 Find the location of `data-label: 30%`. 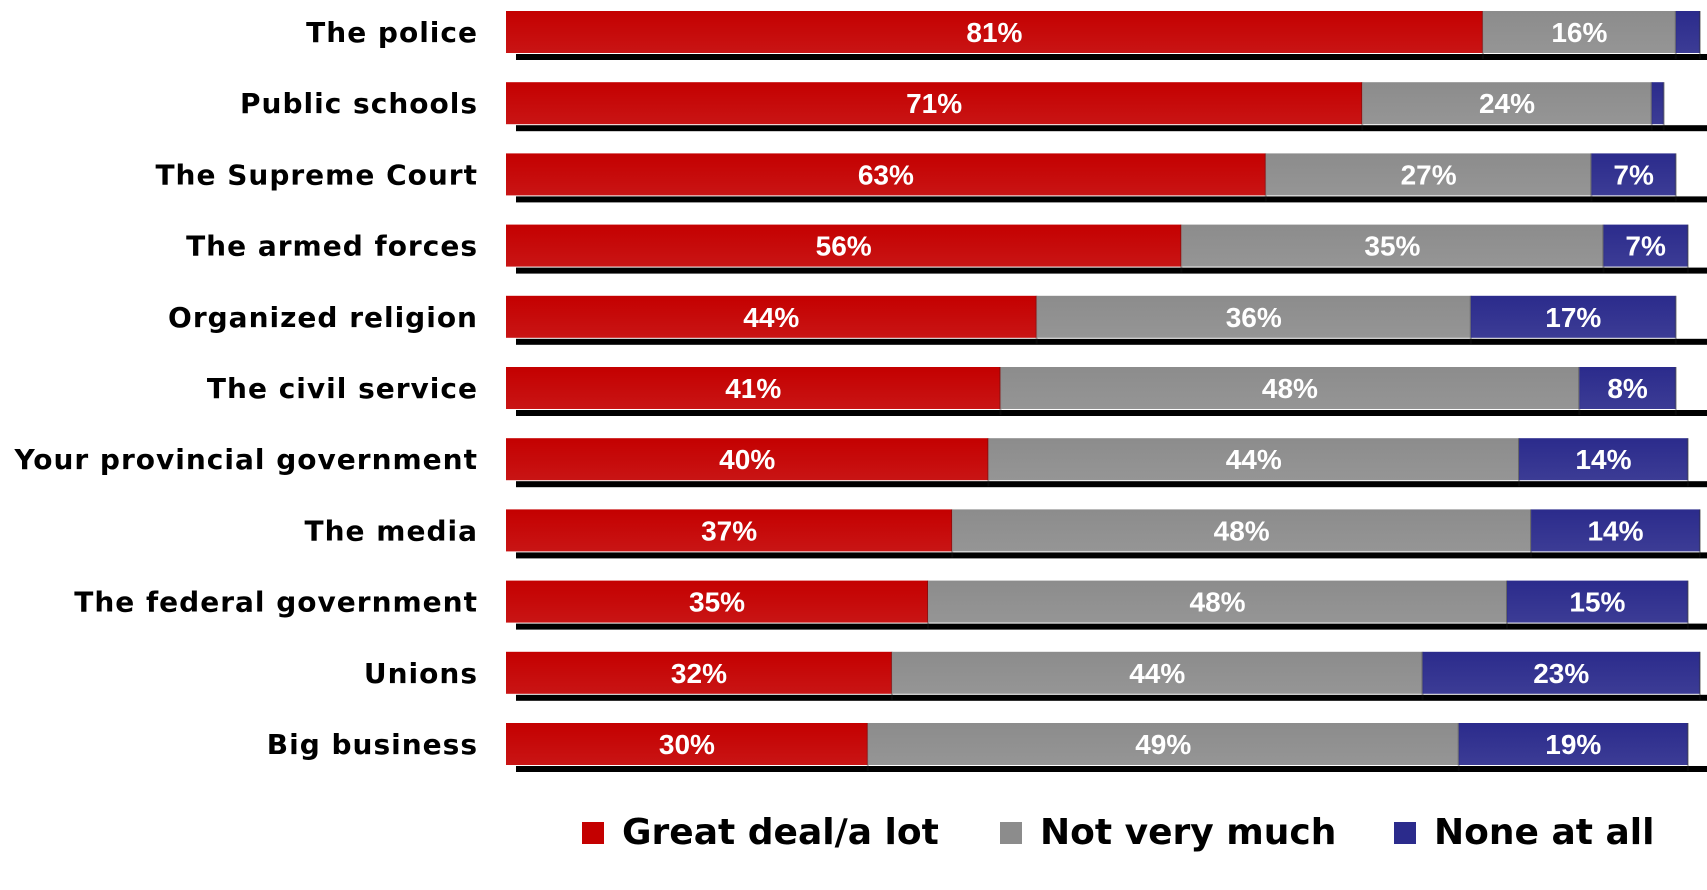

data-label: 30% is located at coordinates (687, 744).